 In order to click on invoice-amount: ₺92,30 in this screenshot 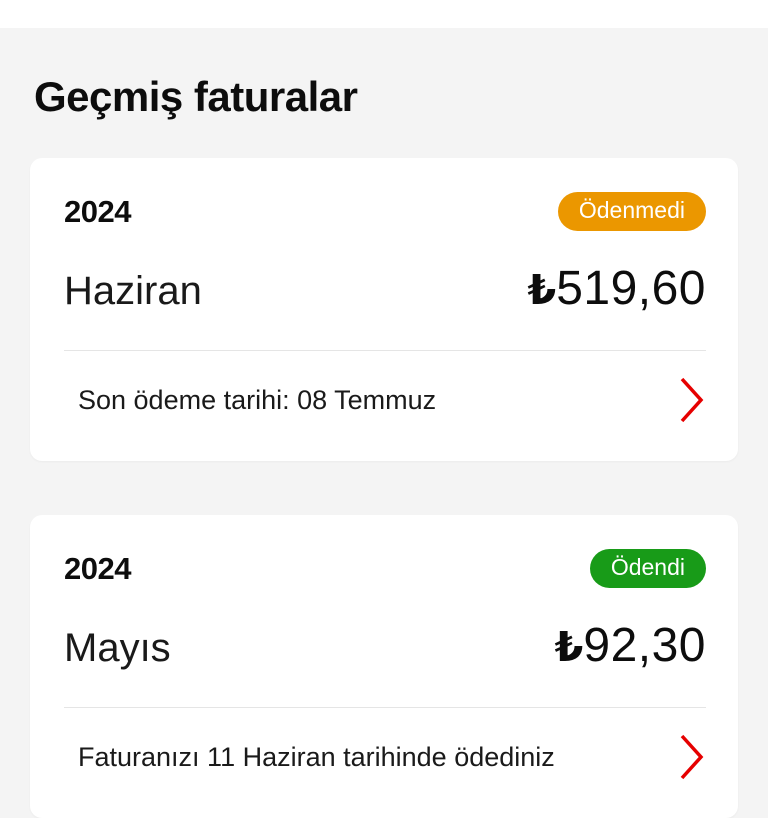, I will do `click(630, 645)`.